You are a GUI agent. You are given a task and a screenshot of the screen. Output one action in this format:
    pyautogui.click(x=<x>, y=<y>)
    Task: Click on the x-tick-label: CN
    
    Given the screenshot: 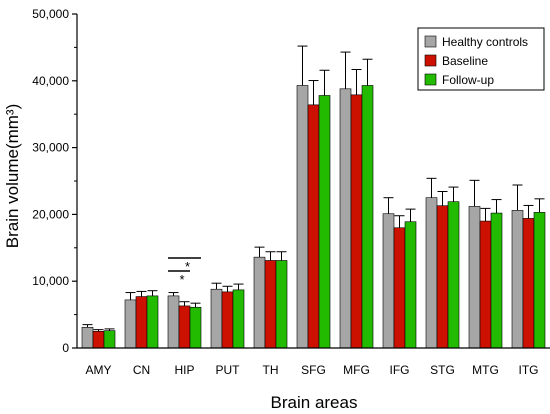 What is the action you would take?
    pyautogui.click(x=141, y=370)
    